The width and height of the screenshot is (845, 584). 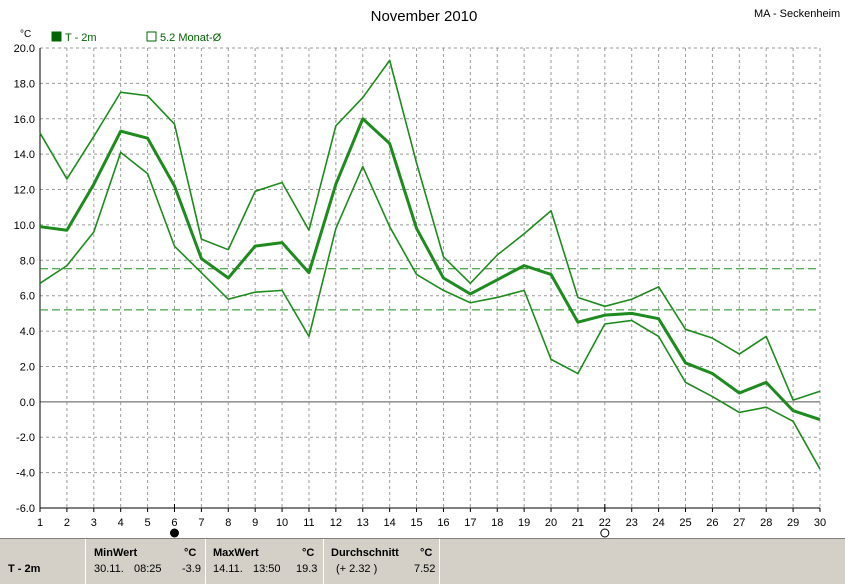 What do you see at coordinates (109, 569) in the screenshot?
I see `min-date: 30.11.` at bounding box center [109, 569].